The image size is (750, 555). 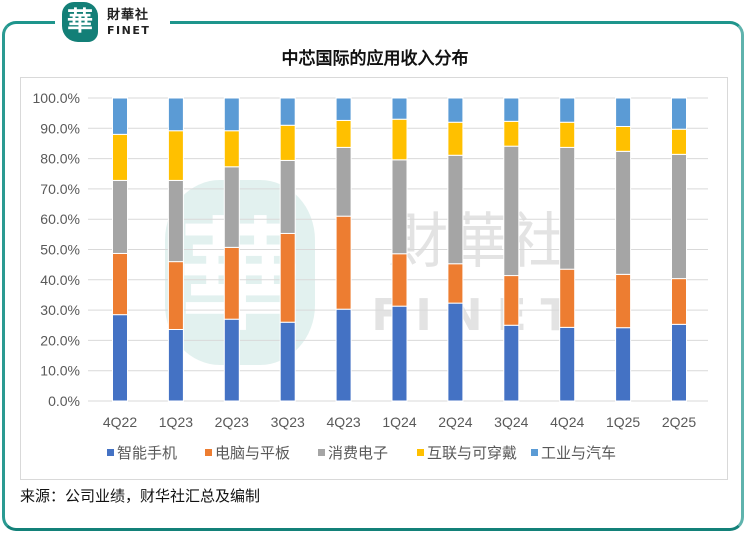 I want to click on bar-stack-2Q24, so click(x=455, y=249).